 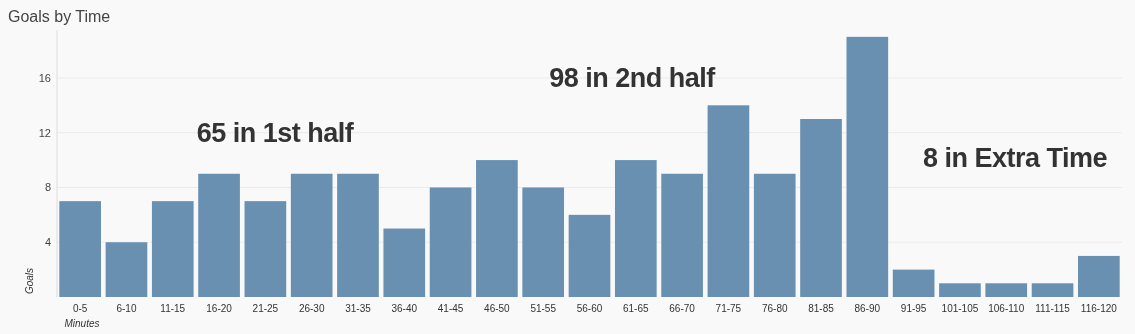 I want to click on x-tick-label: 86-90, so click(x=867, y=308).